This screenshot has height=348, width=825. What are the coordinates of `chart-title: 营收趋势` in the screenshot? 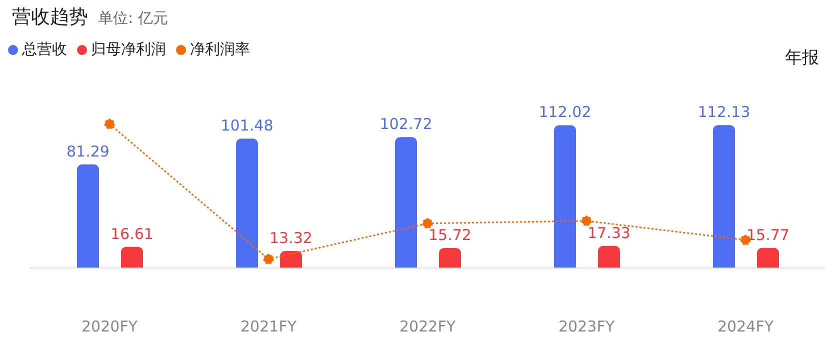 It's located at (50, 17).